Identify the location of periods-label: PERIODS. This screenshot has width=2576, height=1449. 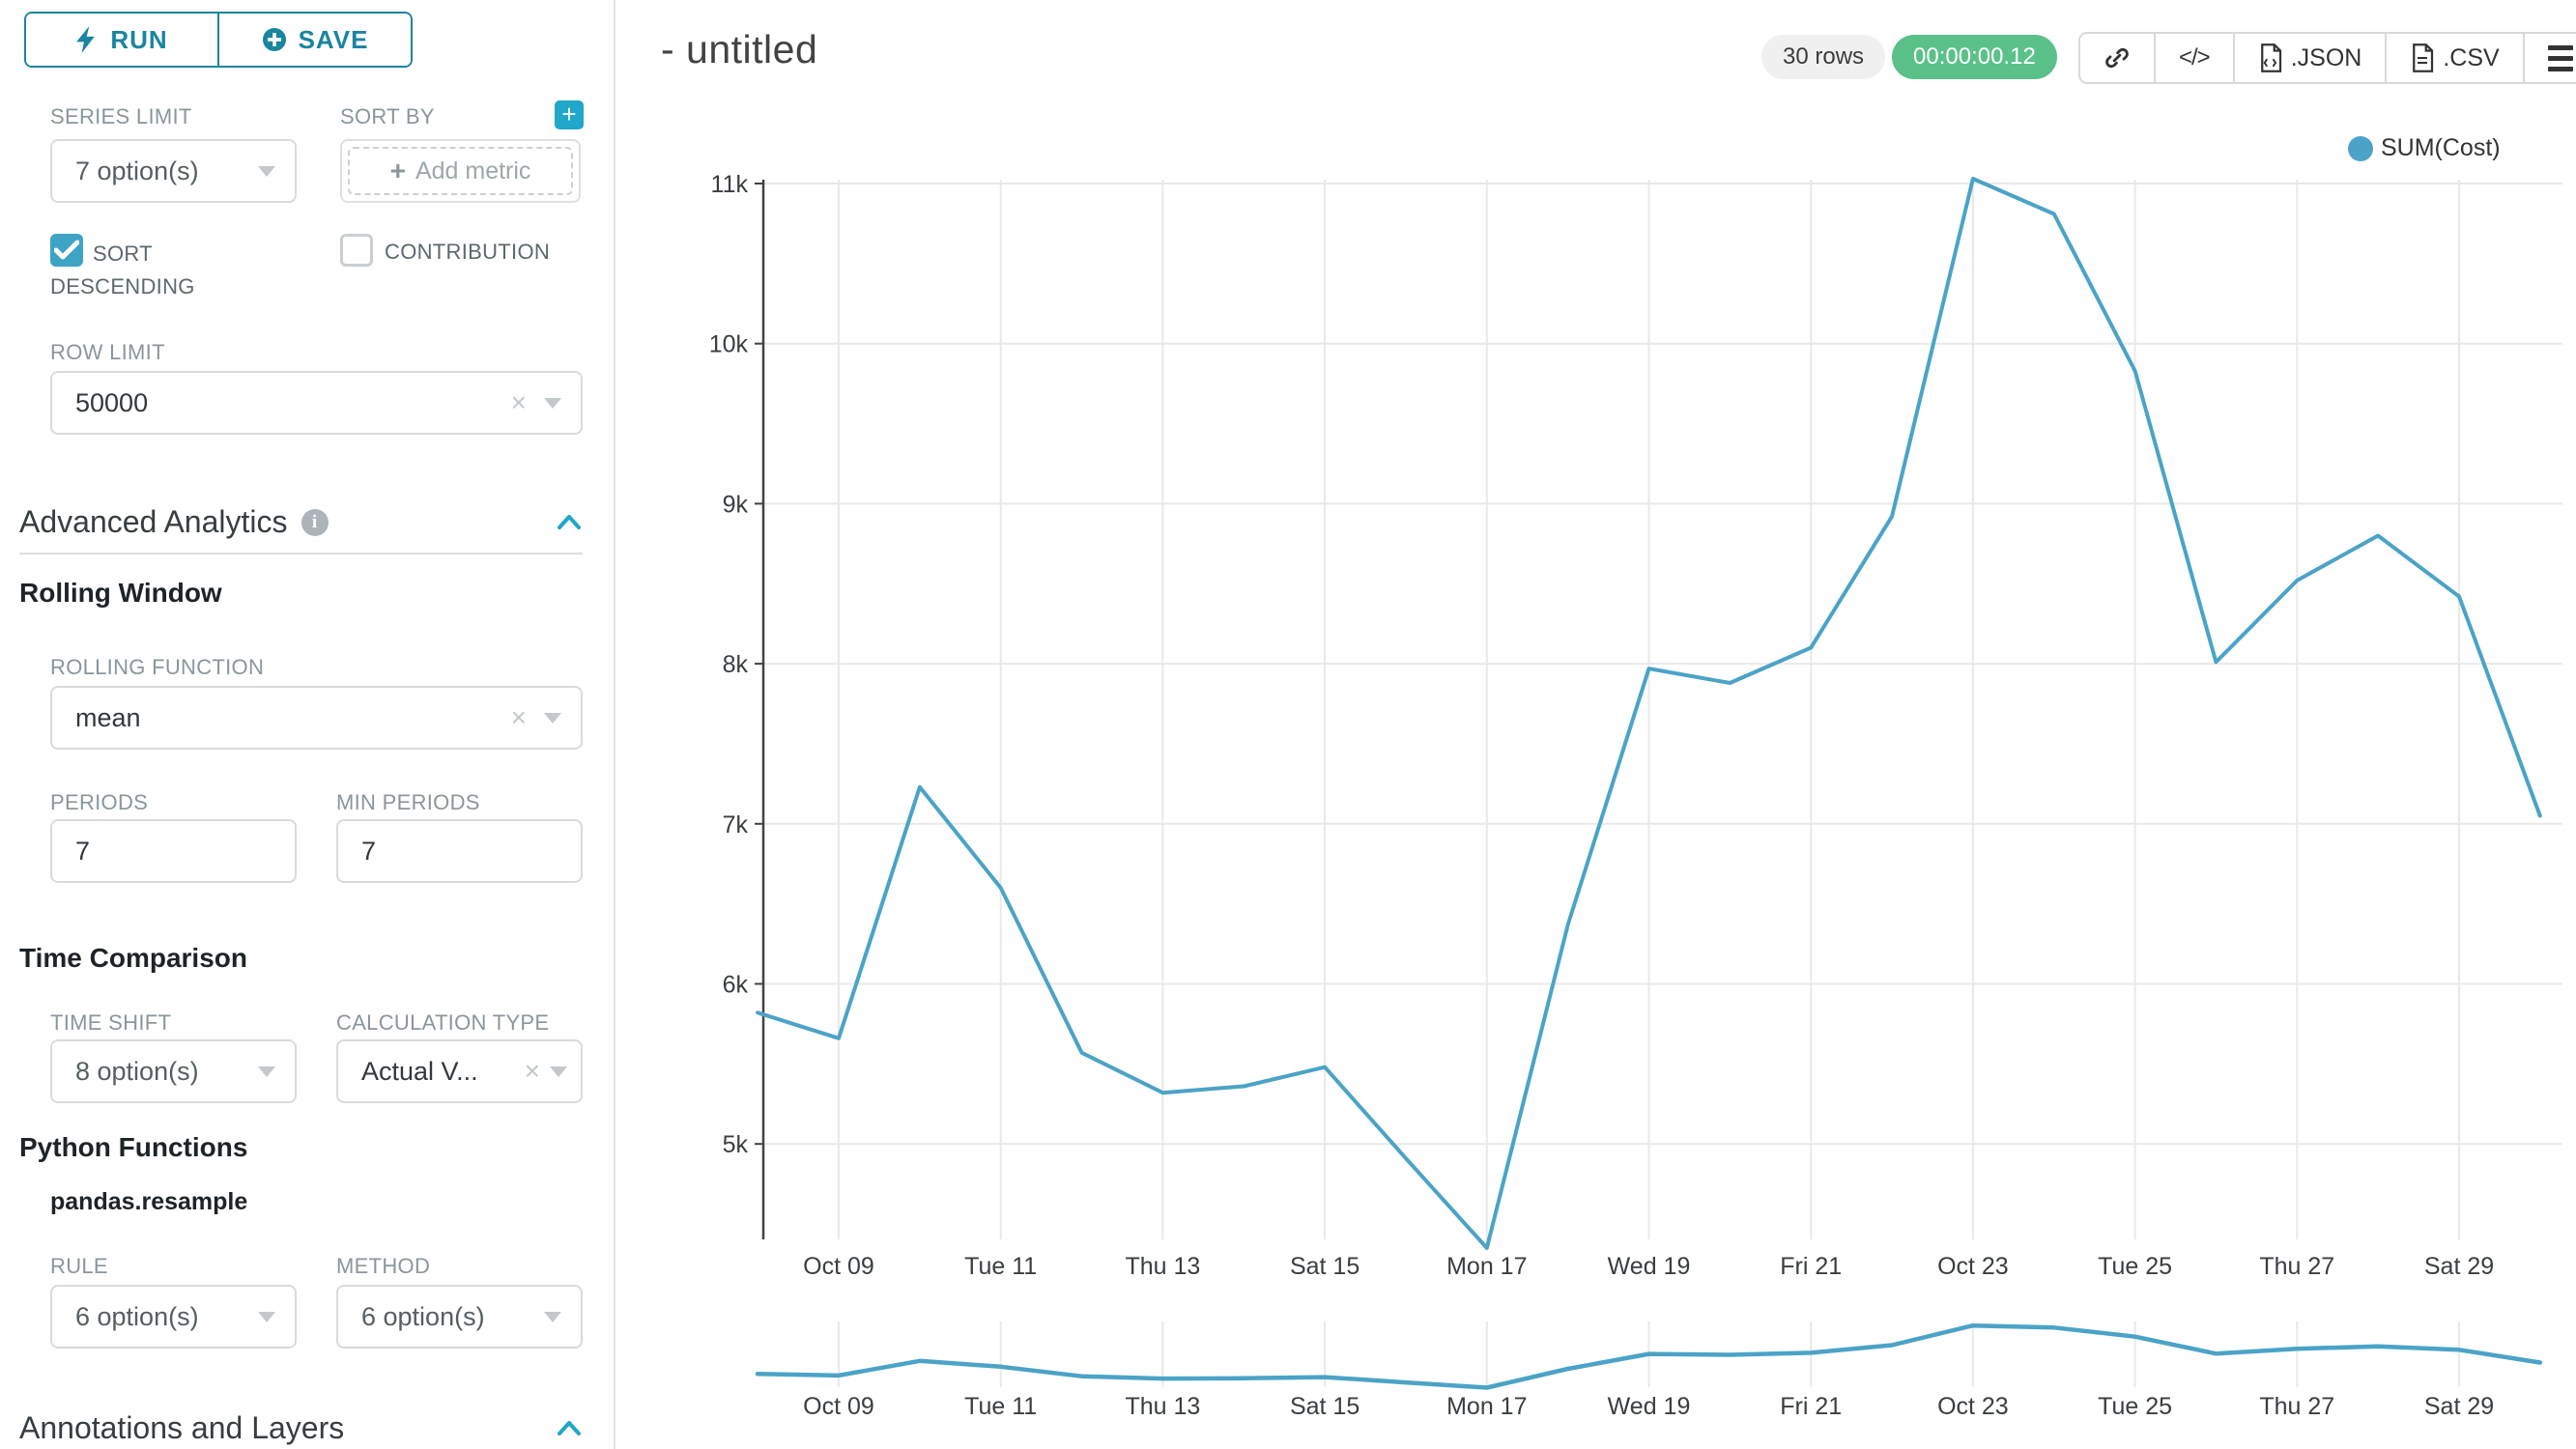
(100, 802).